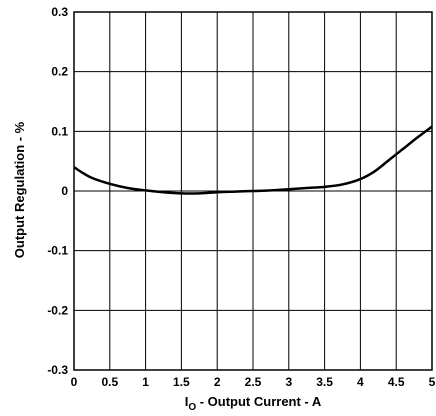  I want to click on x-tick-label: 2.5, so click(253, 382).